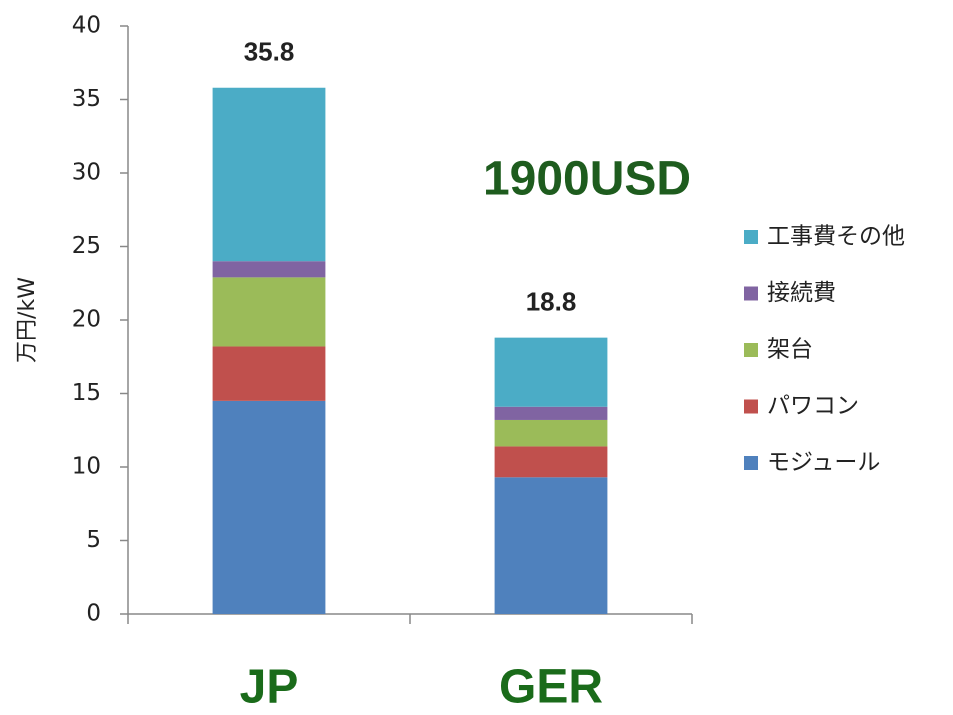  I want to click on legend-label: パワコン, so click(813, 406).